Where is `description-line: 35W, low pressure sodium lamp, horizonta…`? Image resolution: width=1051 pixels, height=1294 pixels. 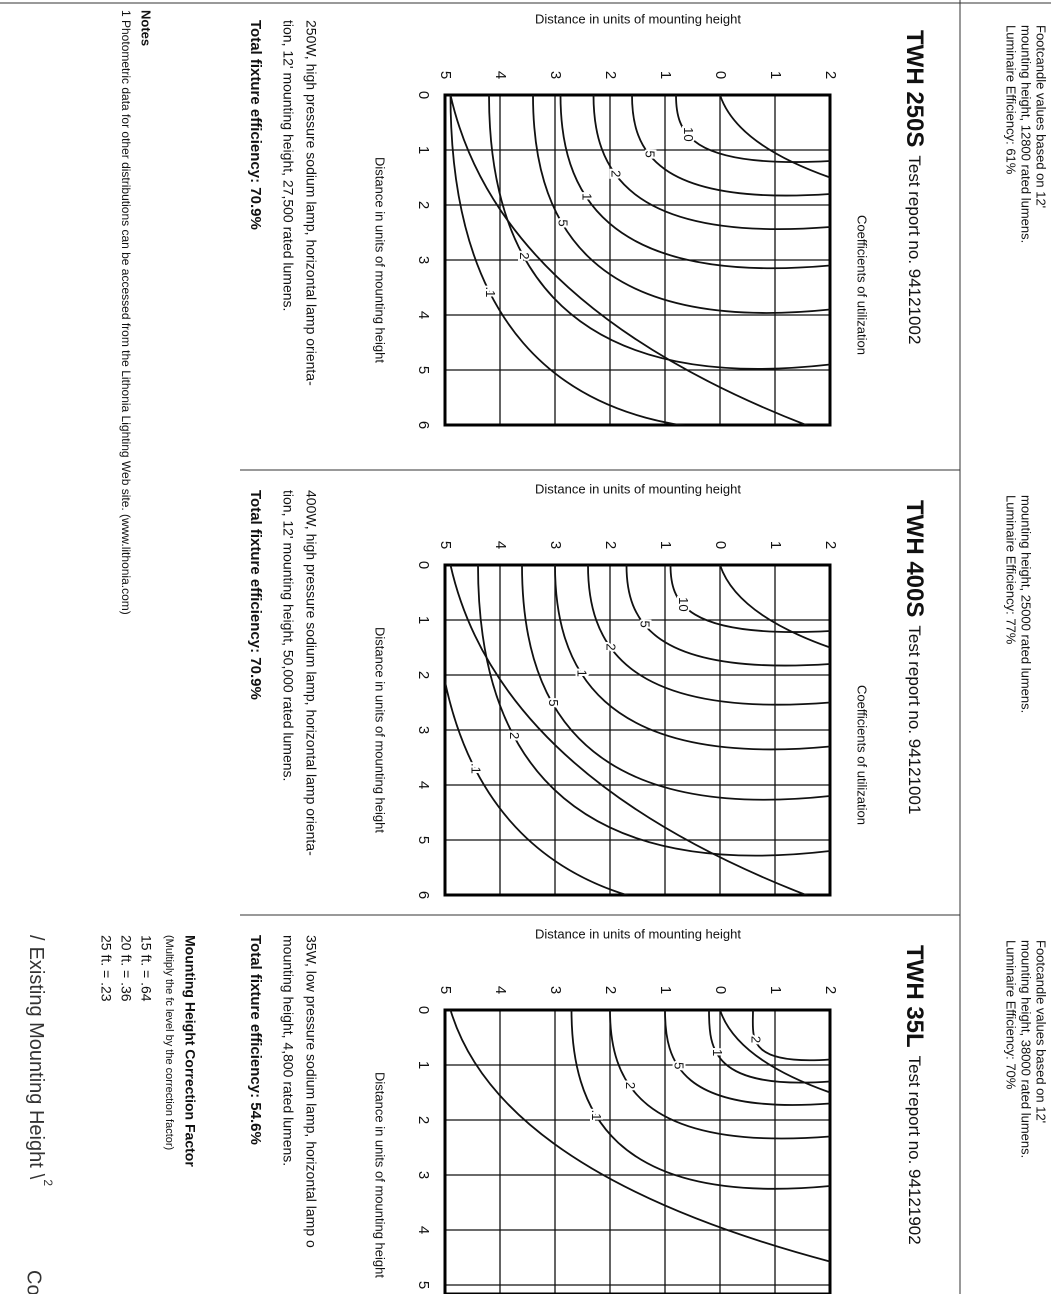 description-line: 35W, low pressure sodium lamp, horizonta… is located at coordinates (311, 1091).